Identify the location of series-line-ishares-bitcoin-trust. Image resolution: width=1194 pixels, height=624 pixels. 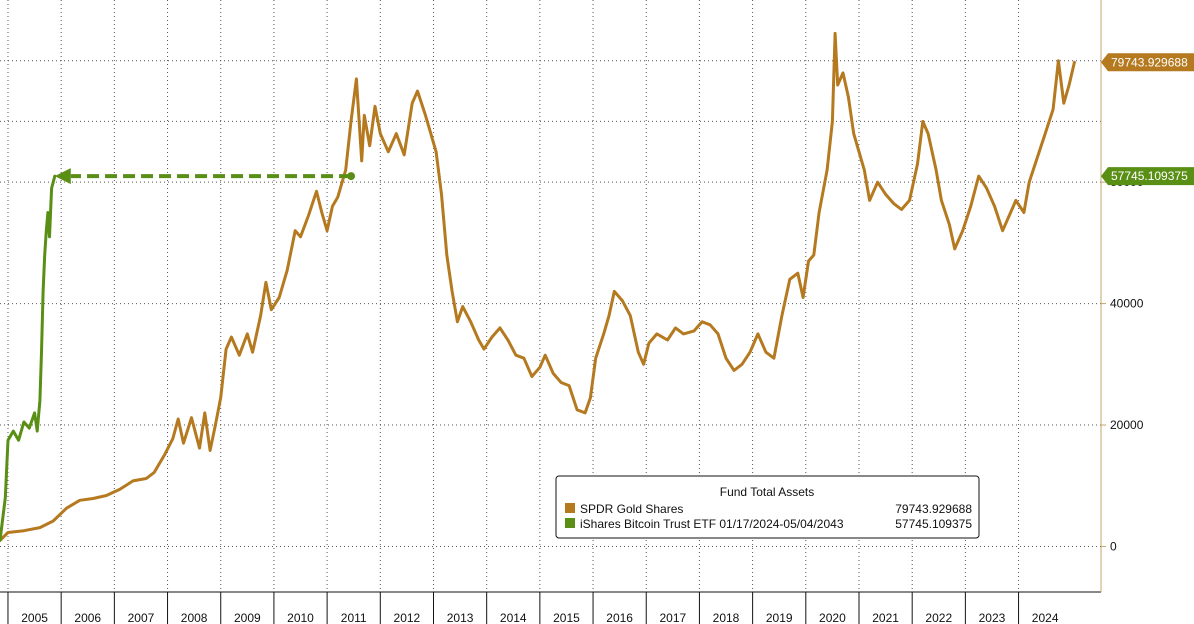
(28, 358).